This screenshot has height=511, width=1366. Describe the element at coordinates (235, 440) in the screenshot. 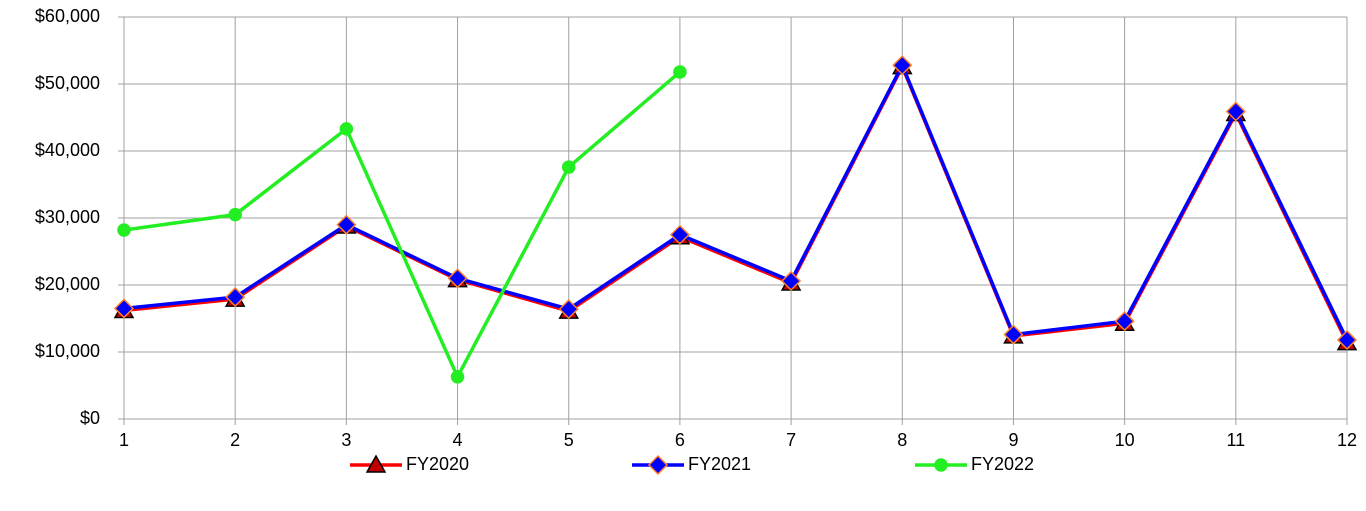

I see `x-tick-label: 2` at that location.